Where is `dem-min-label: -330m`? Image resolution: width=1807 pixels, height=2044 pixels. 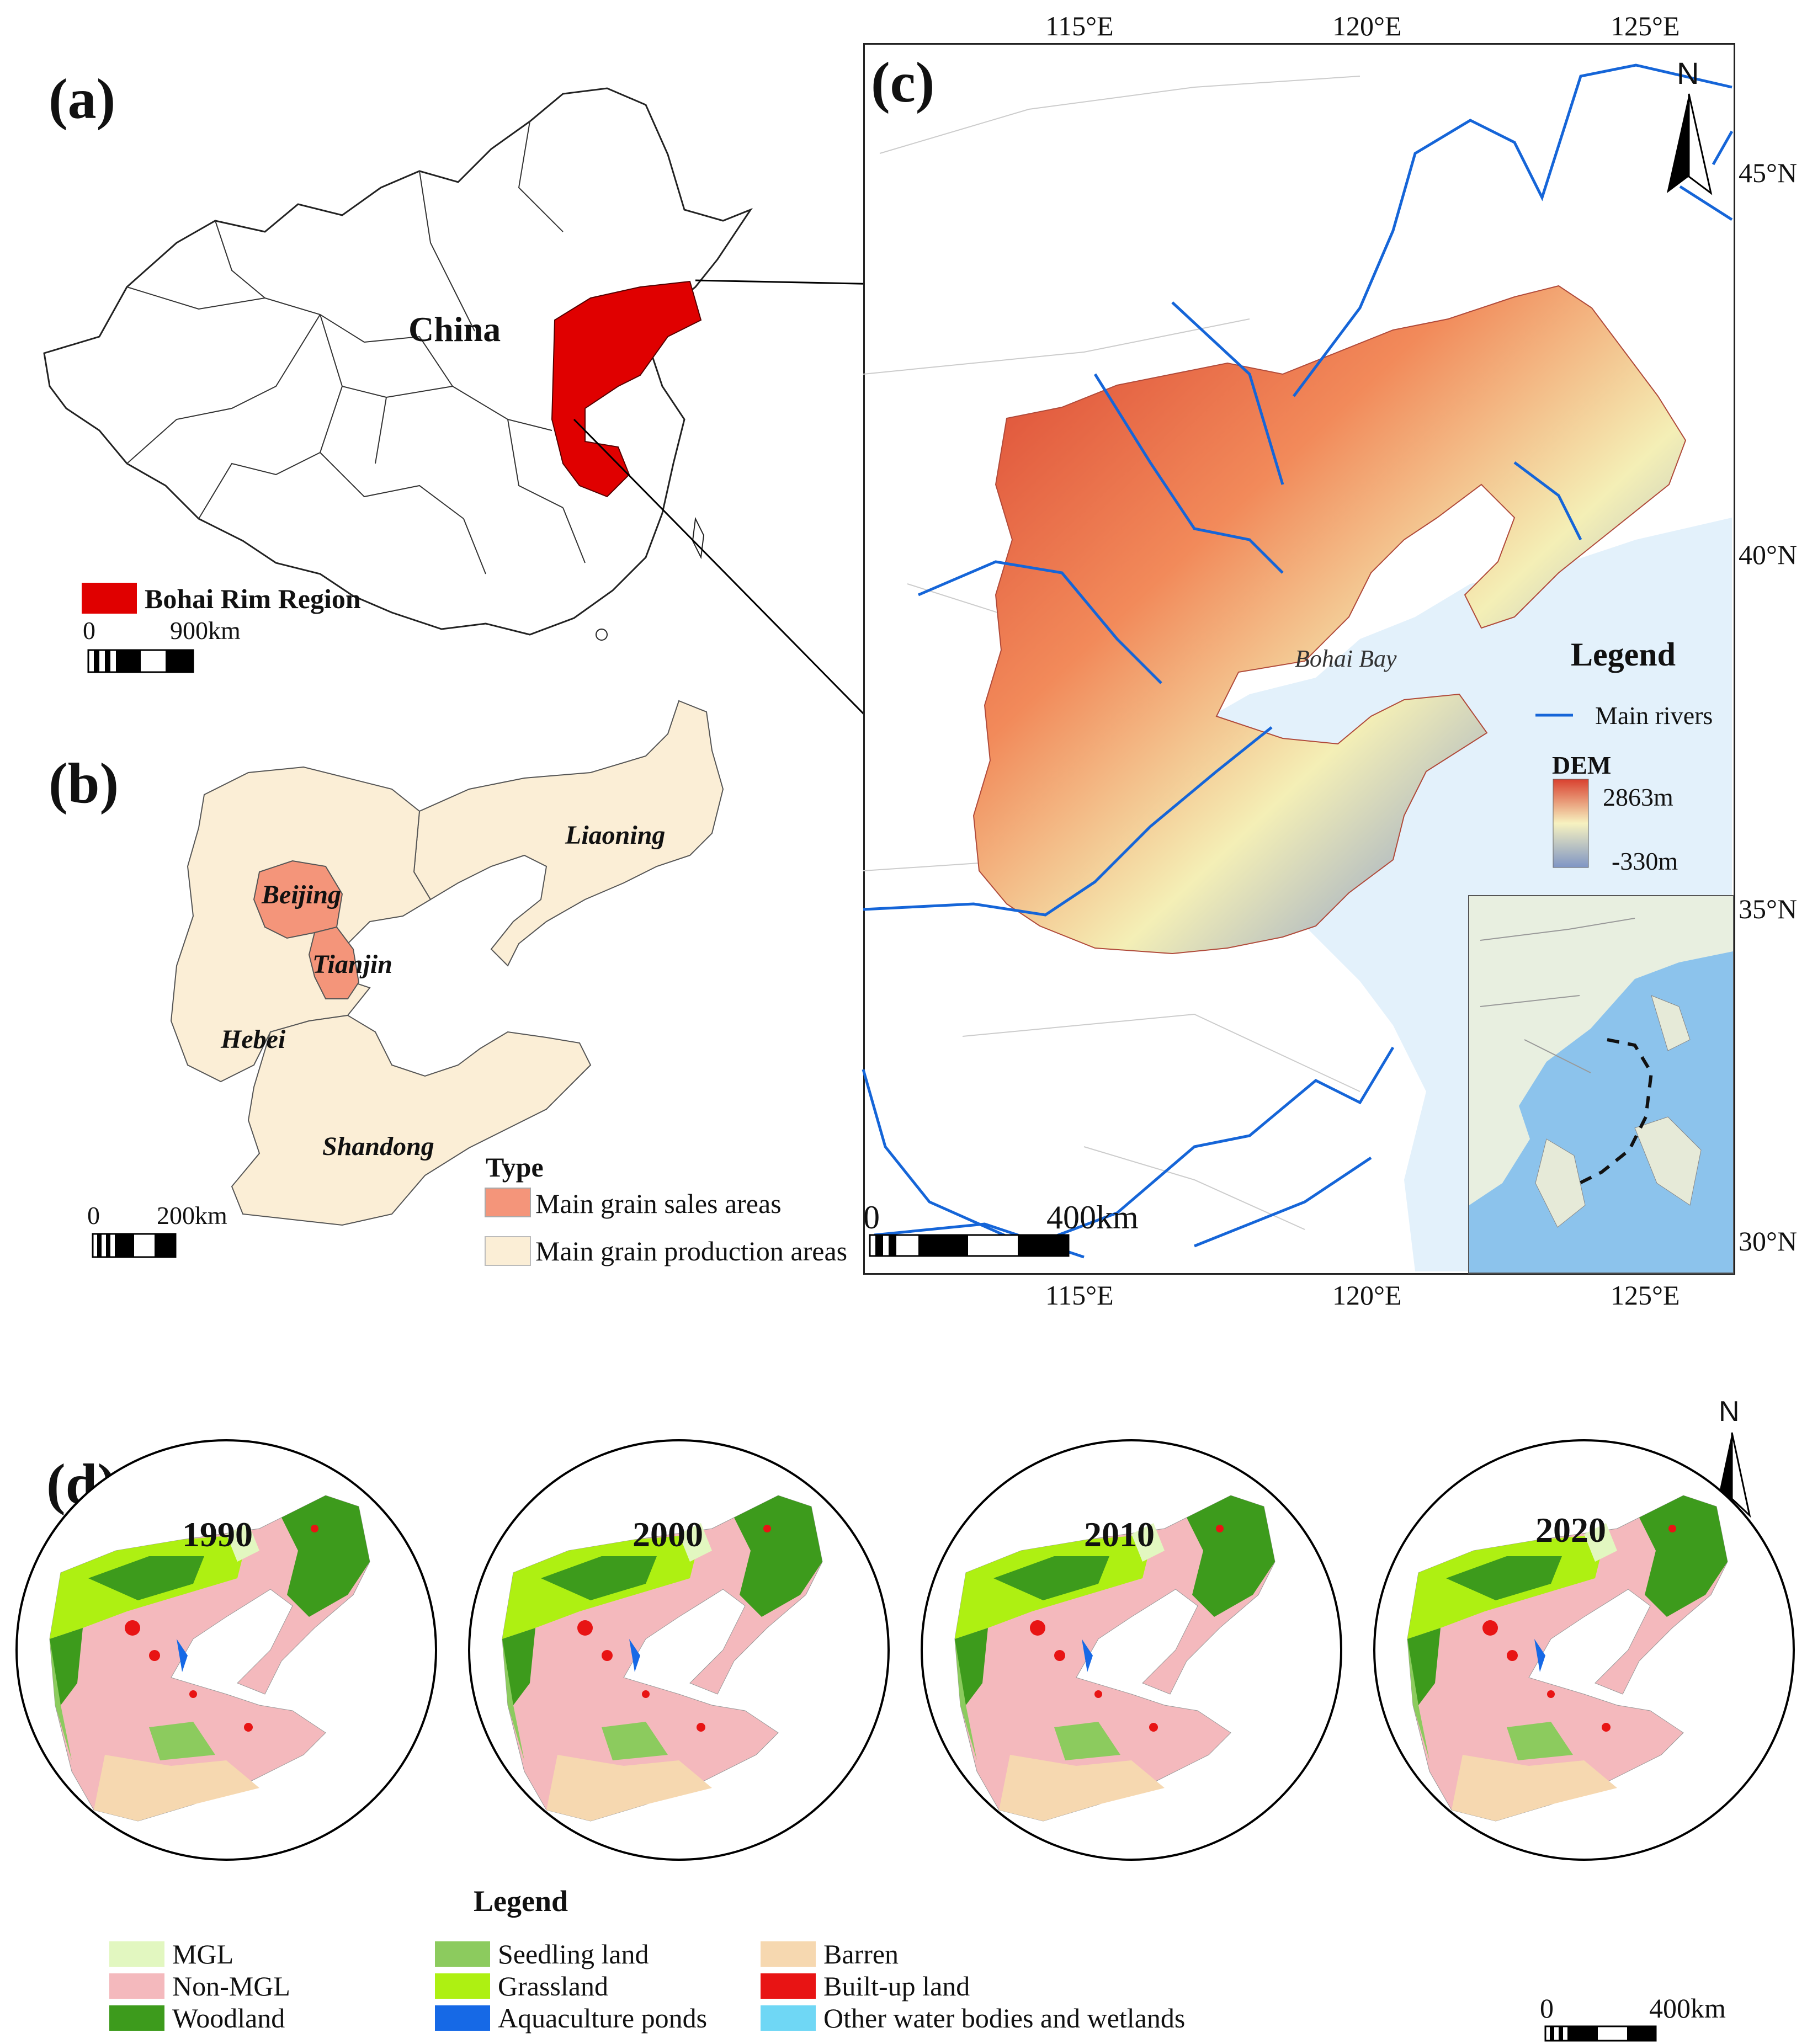 dem-min-label: -330m is located at coordinates (1645, 861).